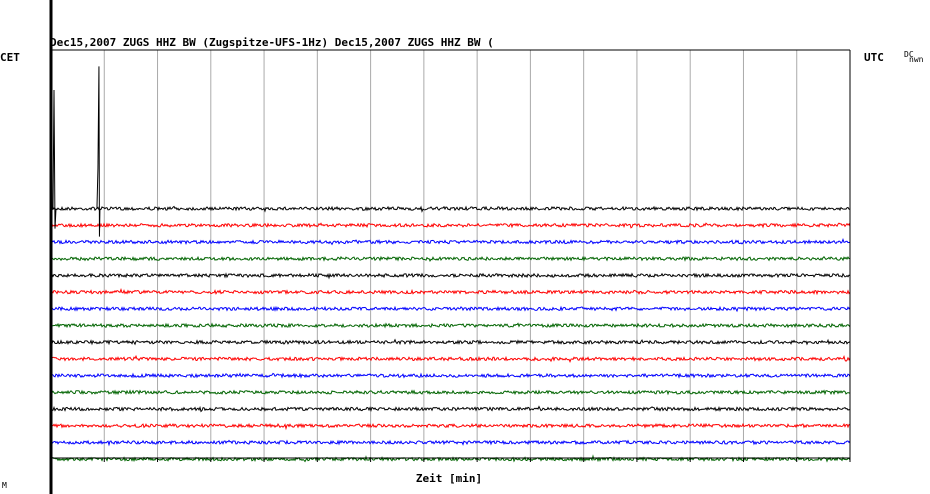  I want to click on x-axis-label: Zeit [min], so click(449, 478).